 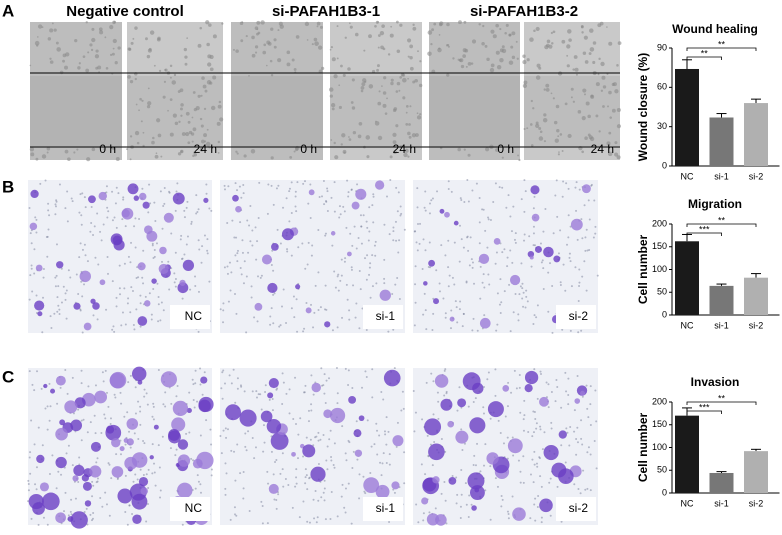 I want to click on y-tick-label: 60, so click(x=662, y=87).